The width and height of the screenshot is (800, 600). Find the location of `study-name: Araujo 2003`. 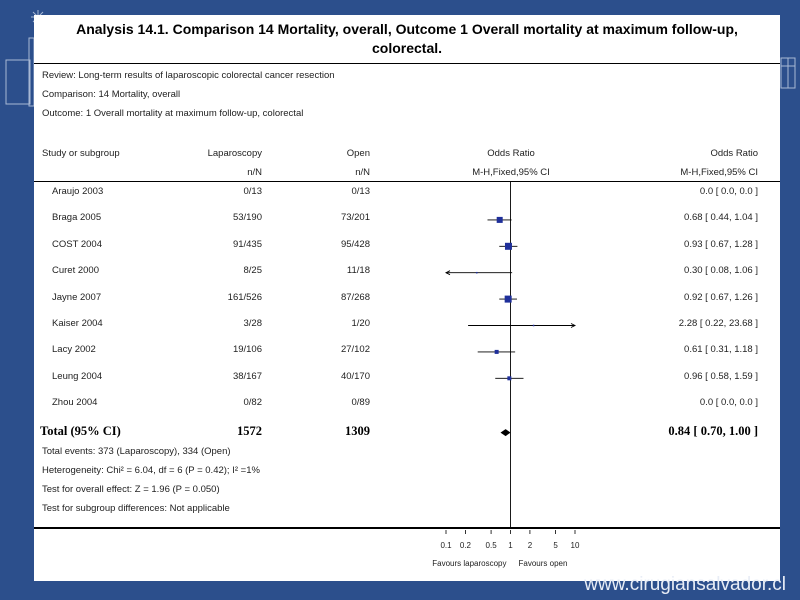

study-name: Araujo 2003 is located at coordinates (78, 191).